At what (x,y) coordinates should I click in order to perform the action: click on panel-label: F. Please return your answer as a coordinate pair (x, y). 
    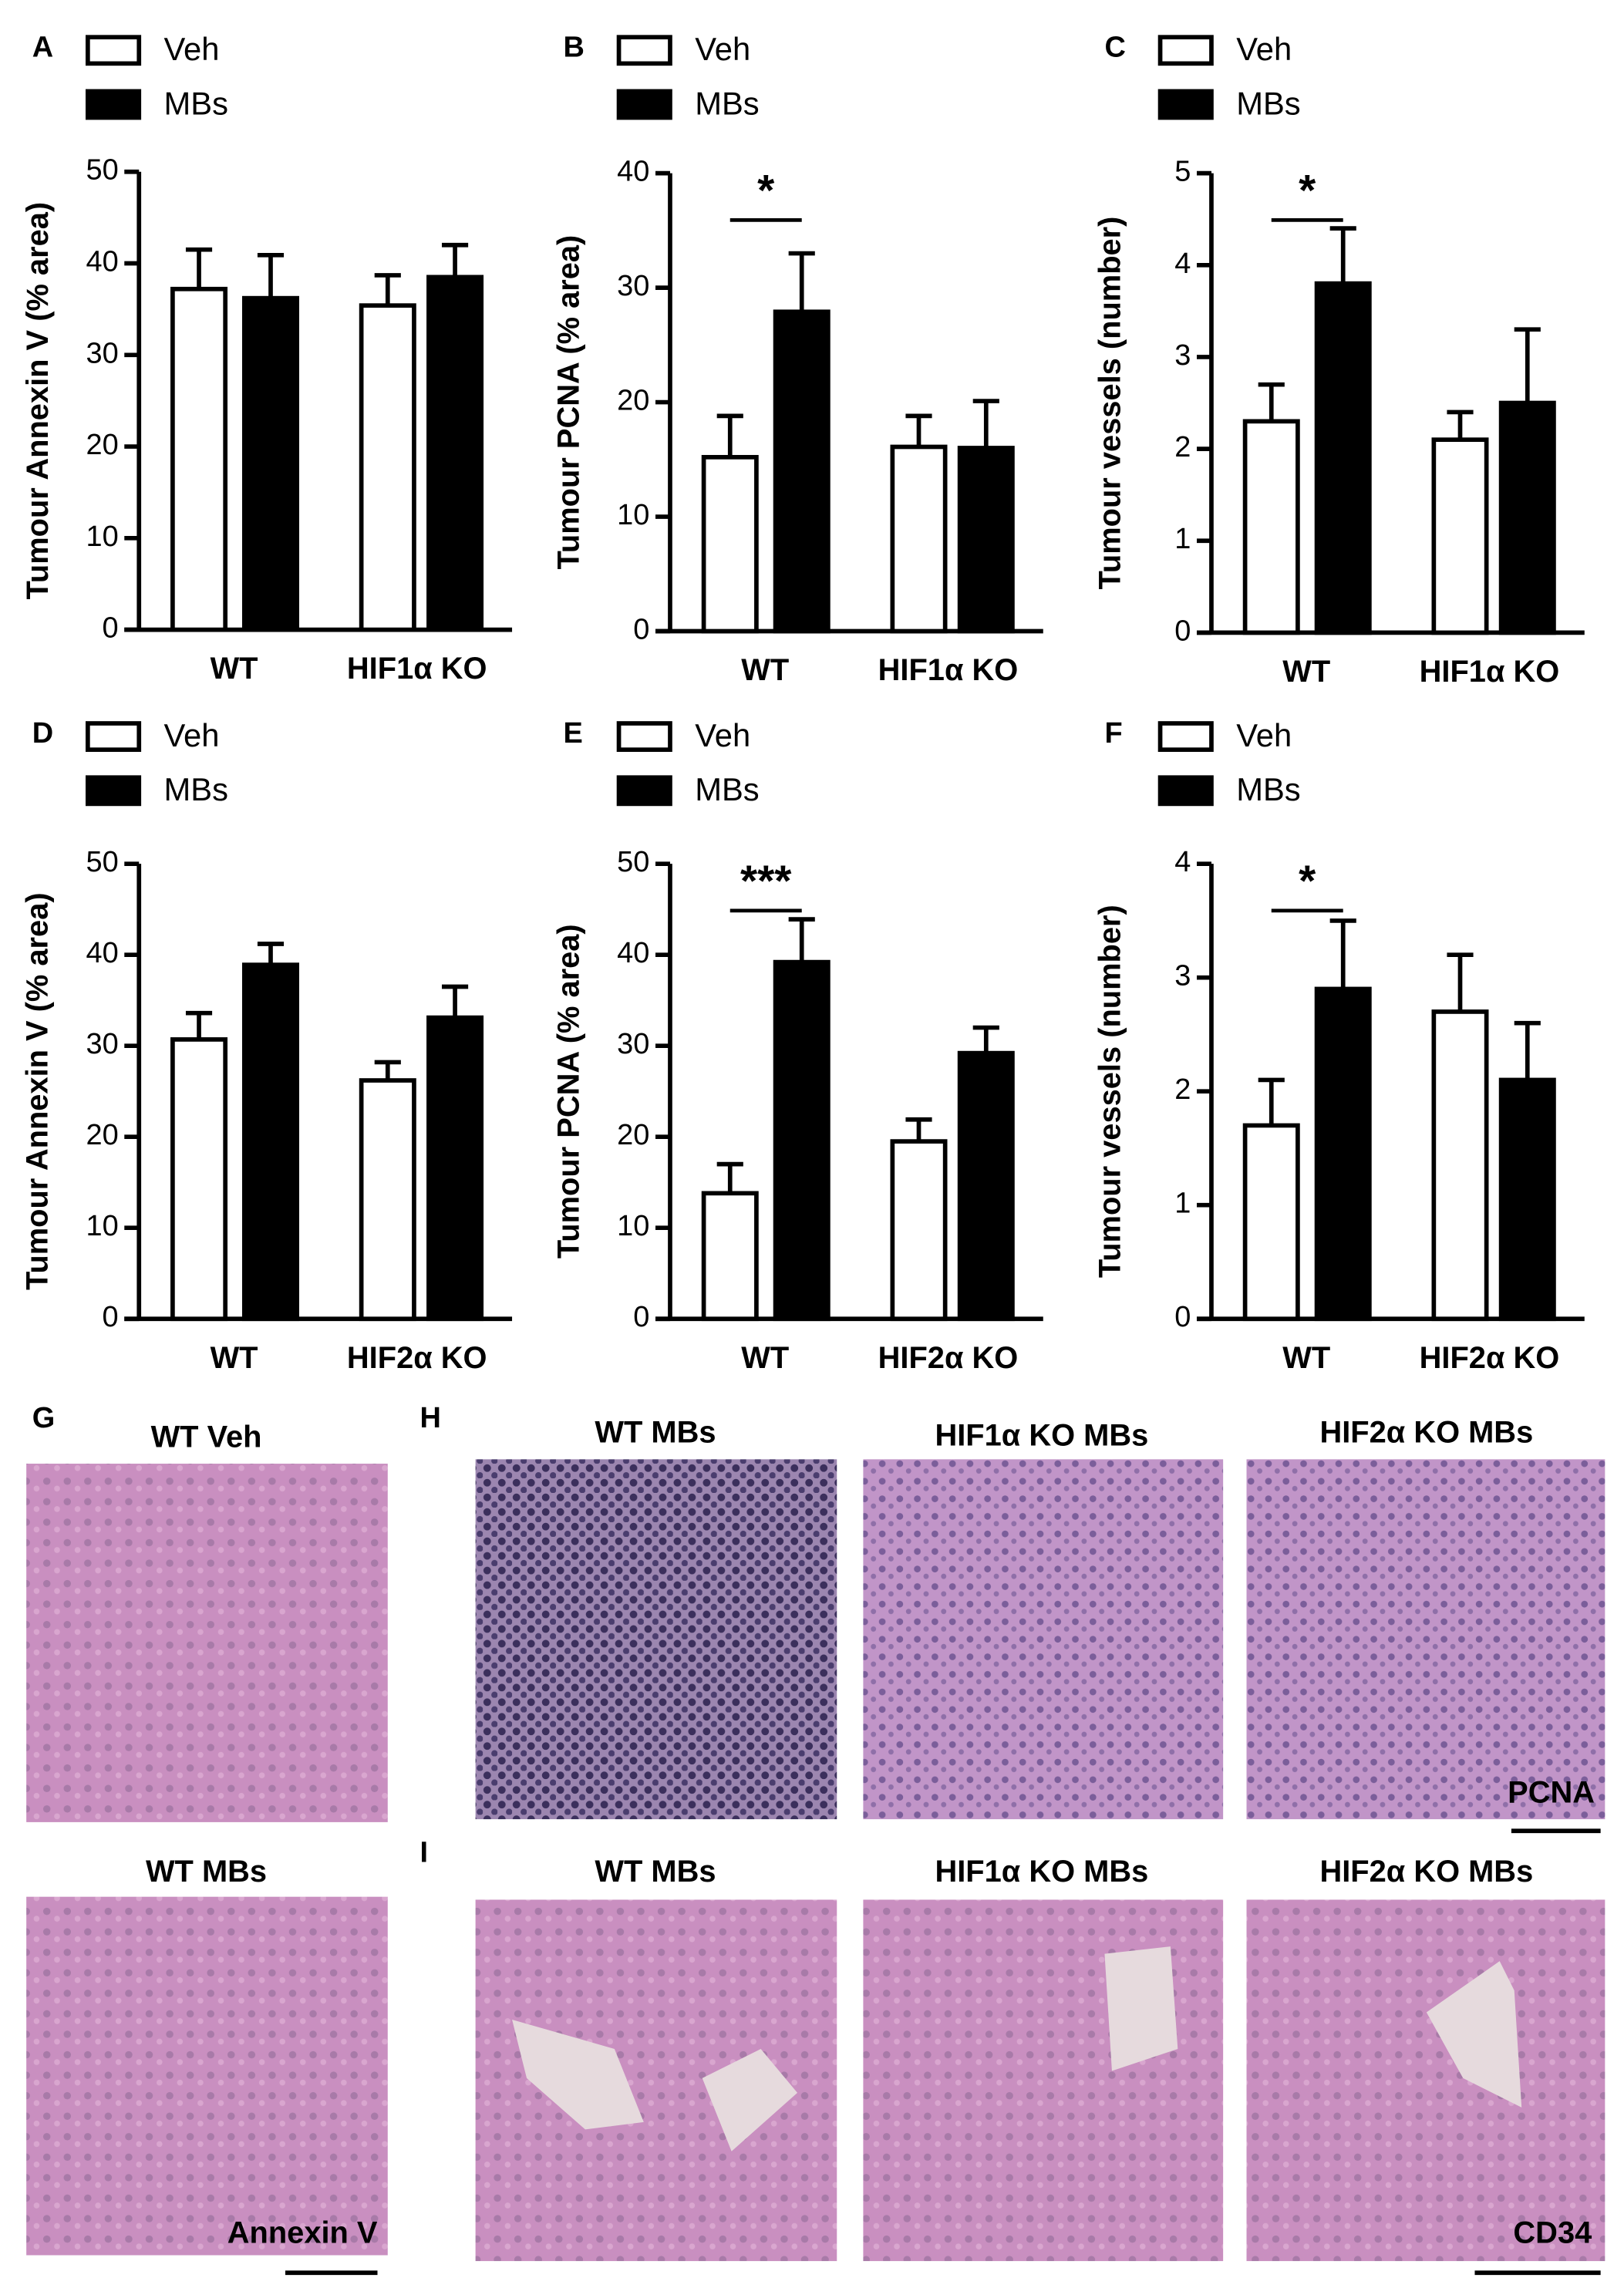
    Looking at the image, I should click on (1113, 733).